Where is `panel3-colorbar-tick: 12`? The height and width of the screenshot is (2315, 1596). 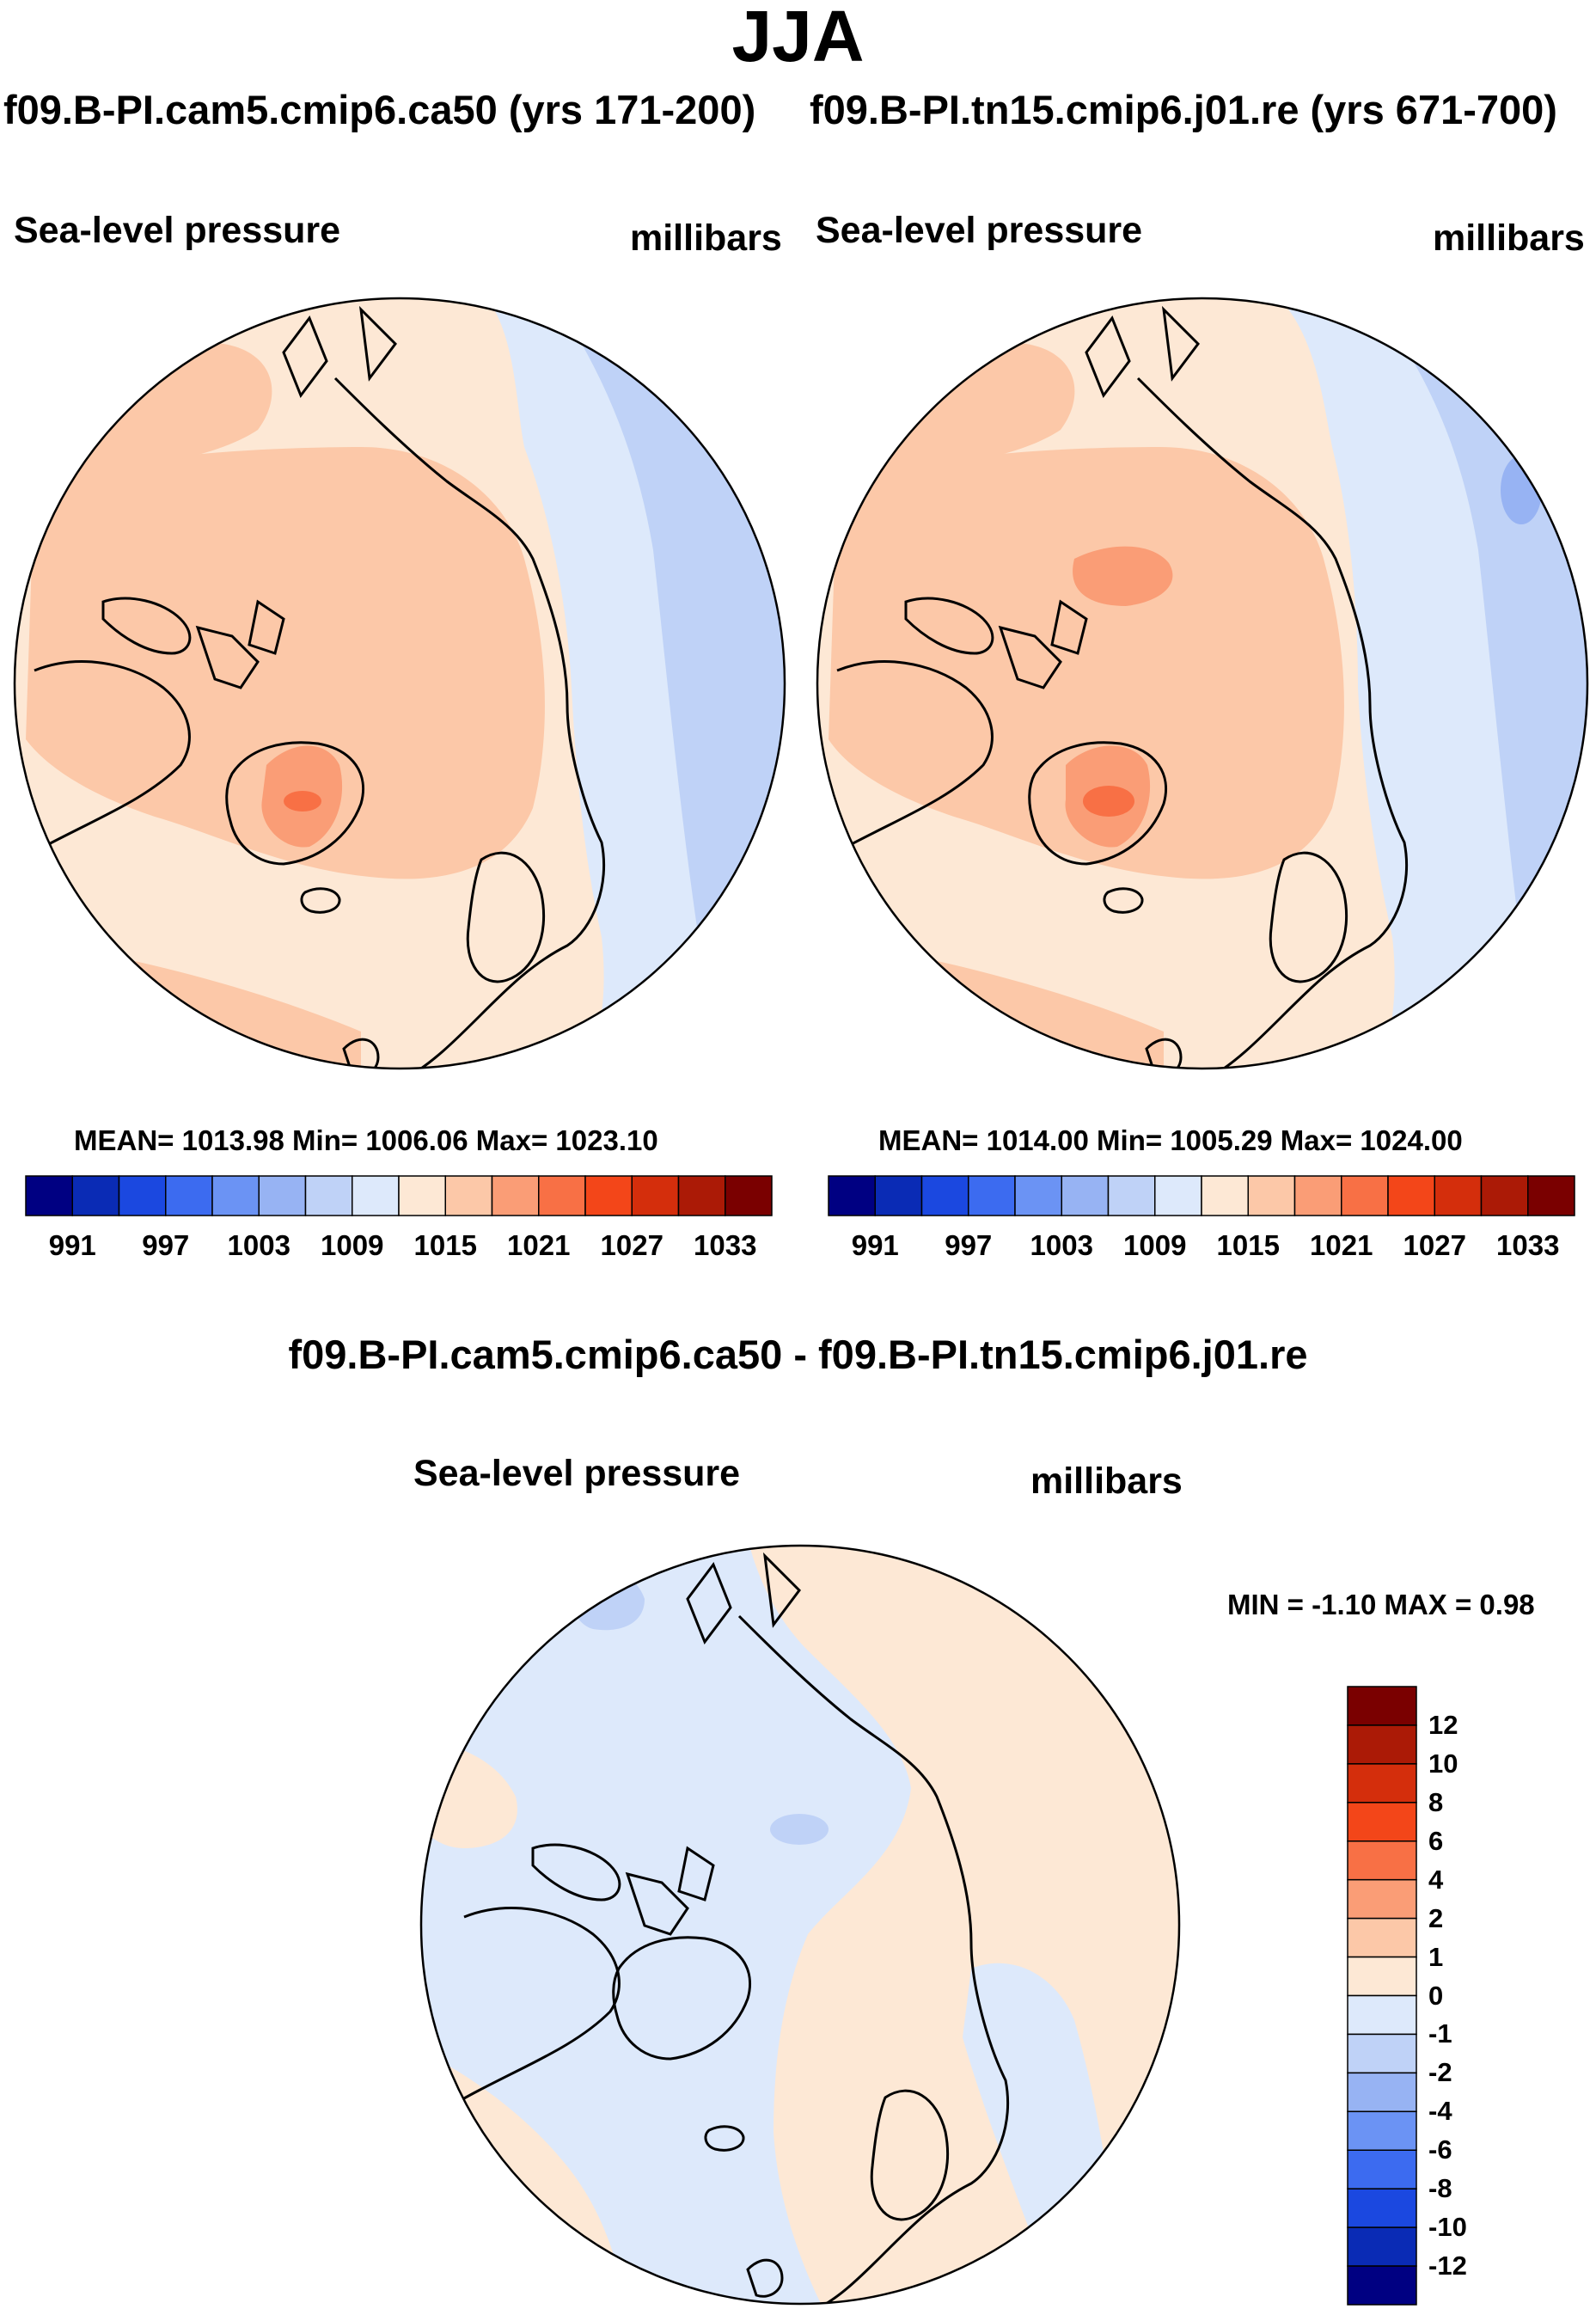 panel3-colorbar-tick: 12 is located at coordinates (1443, 1725).